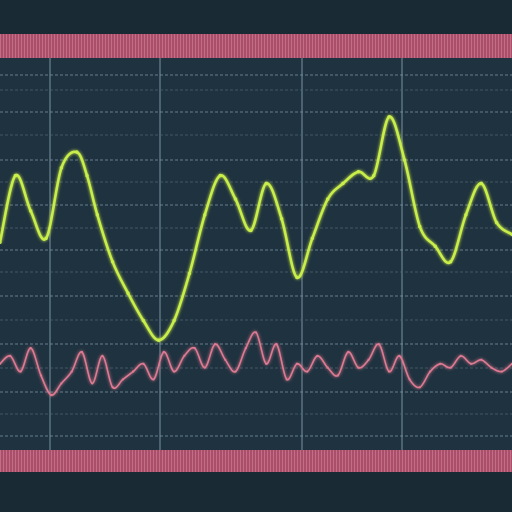 The height and width of the screenshot is (512, 512). Describe the element at coordinates (256, 461) in the screenshot. I see `bottom-band` at that location.